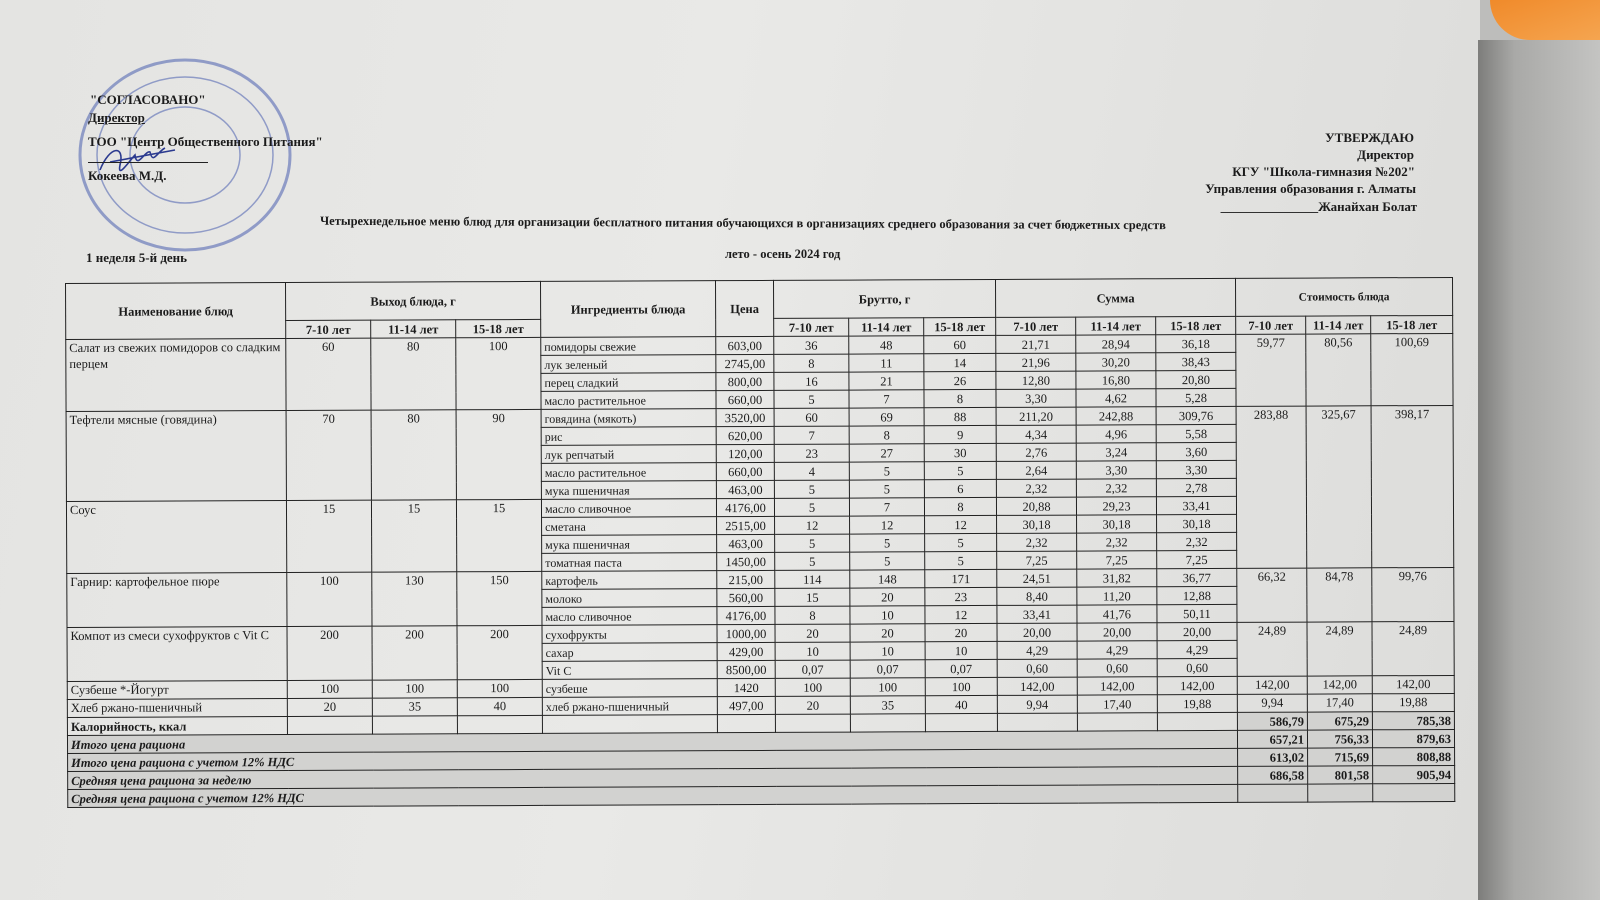  What do you see at coordinates (1036, 506) in the screenshot?
I see `ingredient-sum: 20,88` at bounding box center [1036, 506].